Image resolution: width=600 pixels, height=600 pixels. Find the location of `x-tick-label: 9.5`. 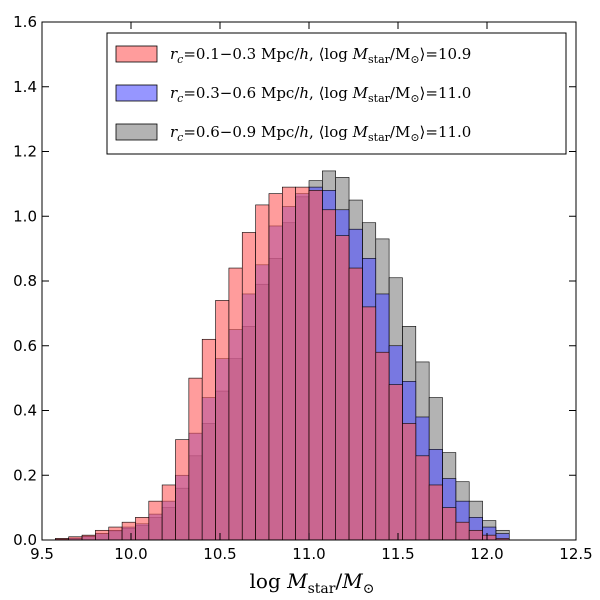

x-tick-label: 9.5 is located at coordinates (42, 554).